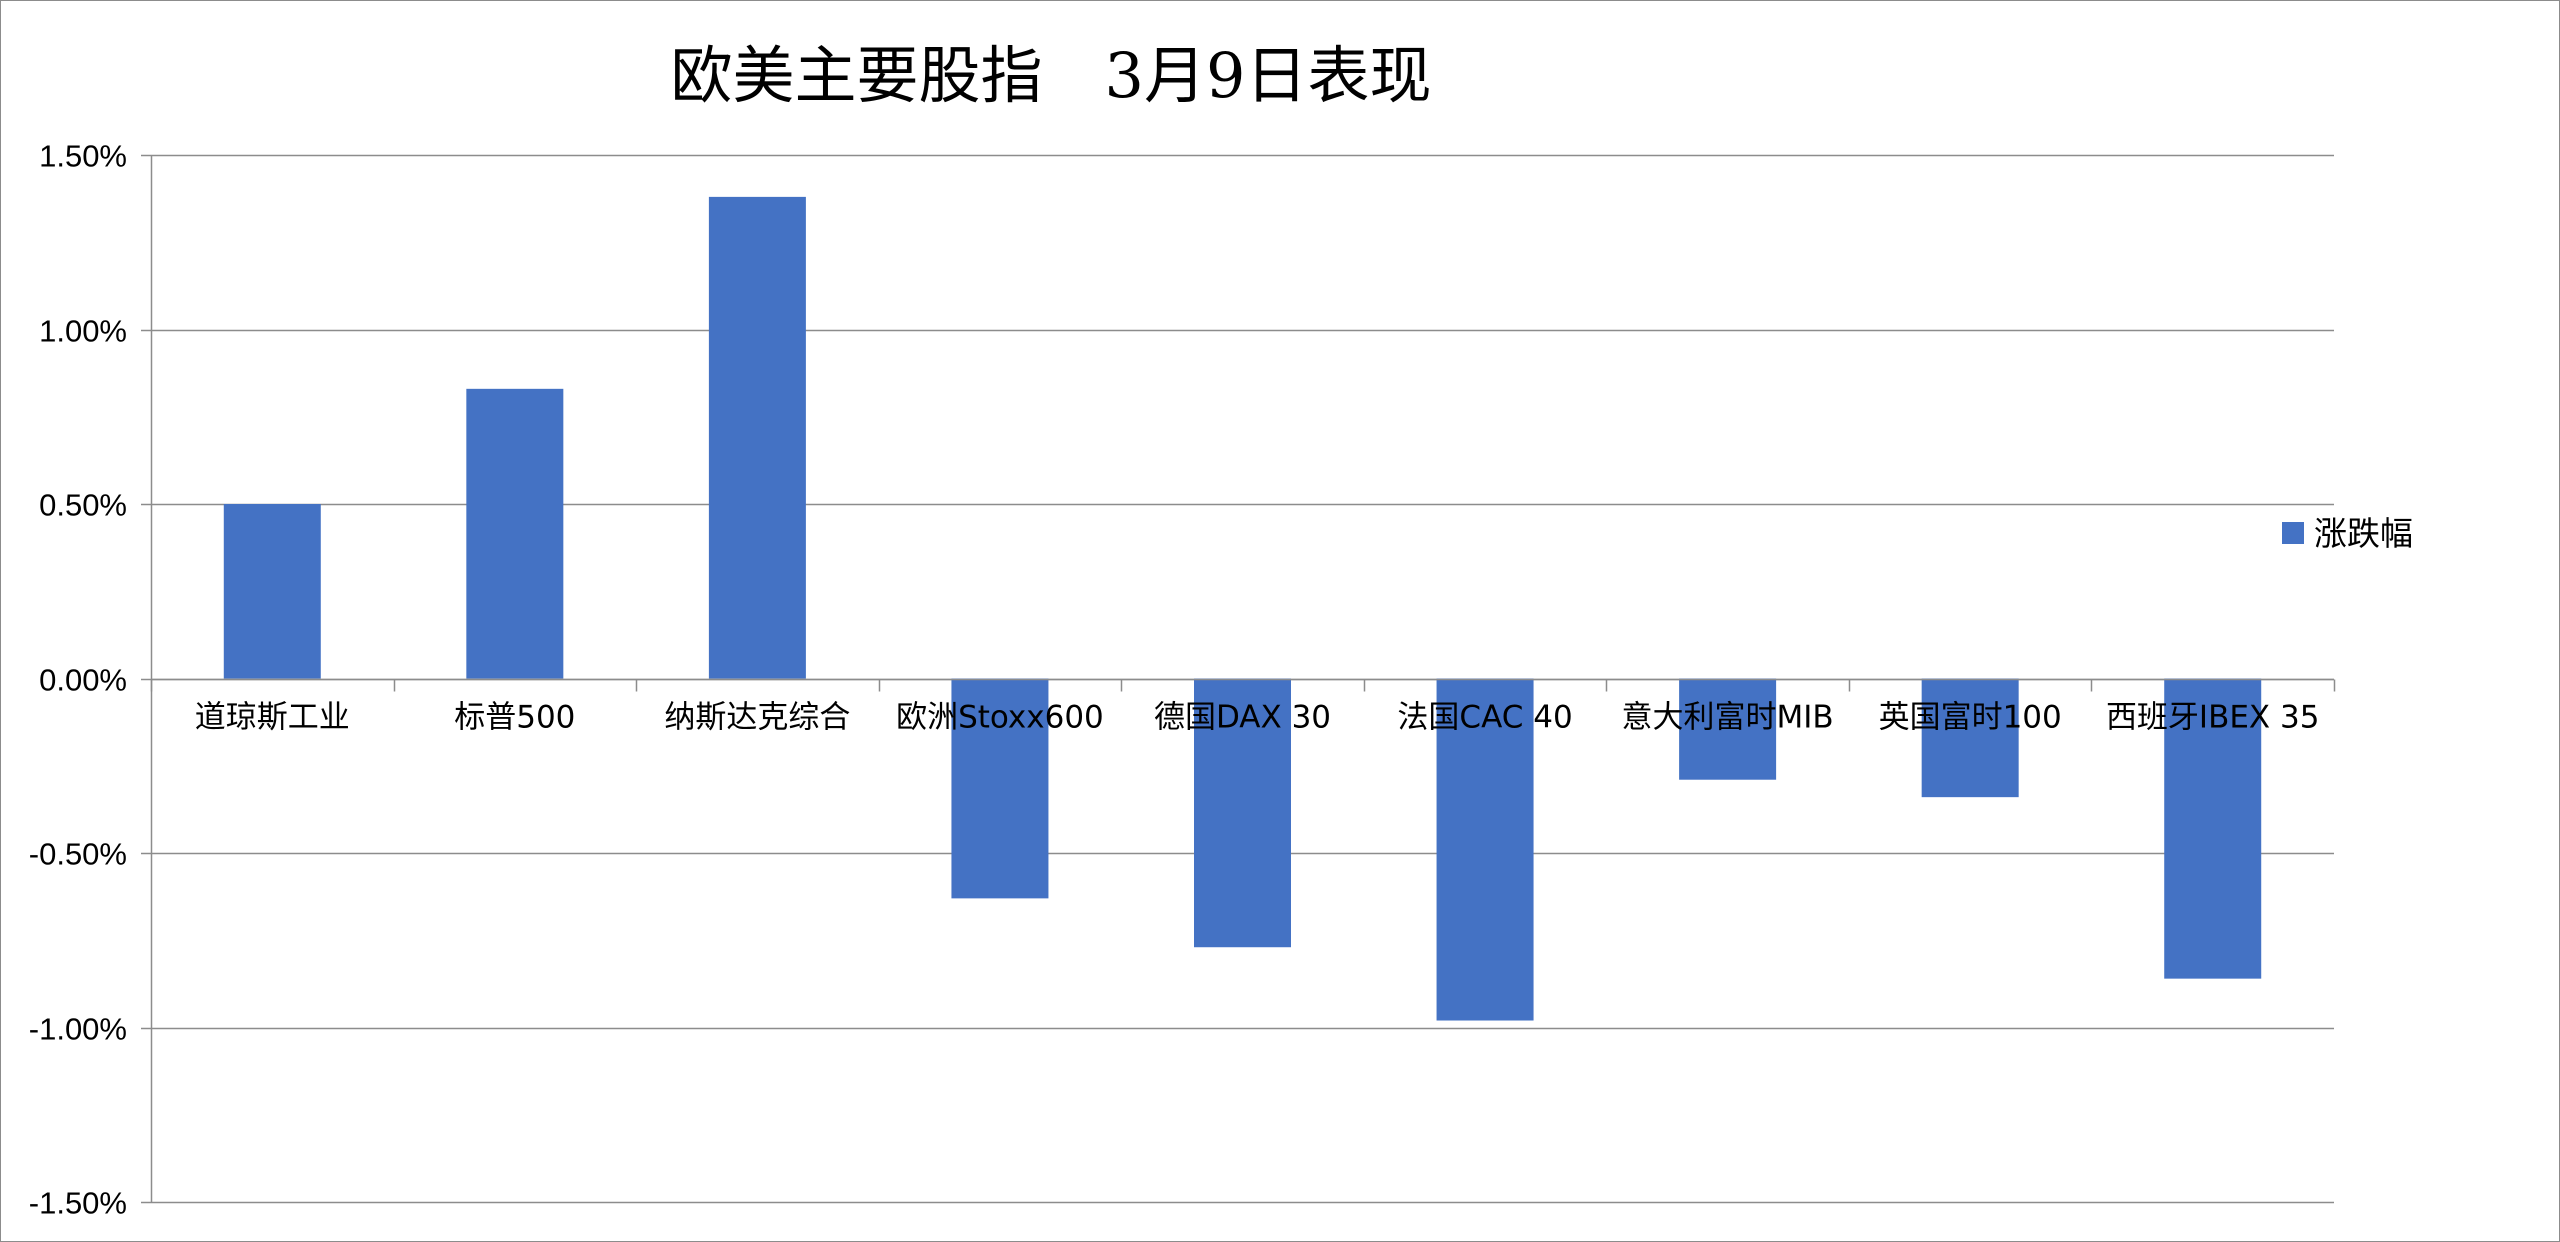 This screenshot has width=2560, height=1242. What do you see at coordinates (78, 1029) in the screenshot?
I see `y-tick-label: -1.00%` at bounding box center [78, 1029].